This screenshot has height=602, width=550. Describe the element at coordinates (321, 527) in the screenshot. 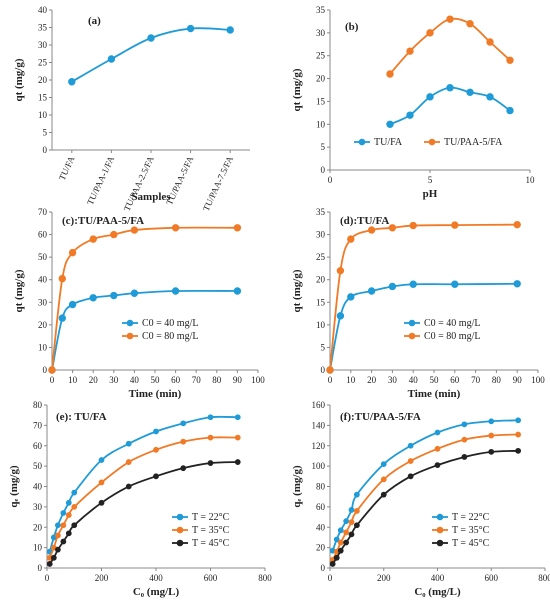

I see `y-tick-label: 40` at that location.